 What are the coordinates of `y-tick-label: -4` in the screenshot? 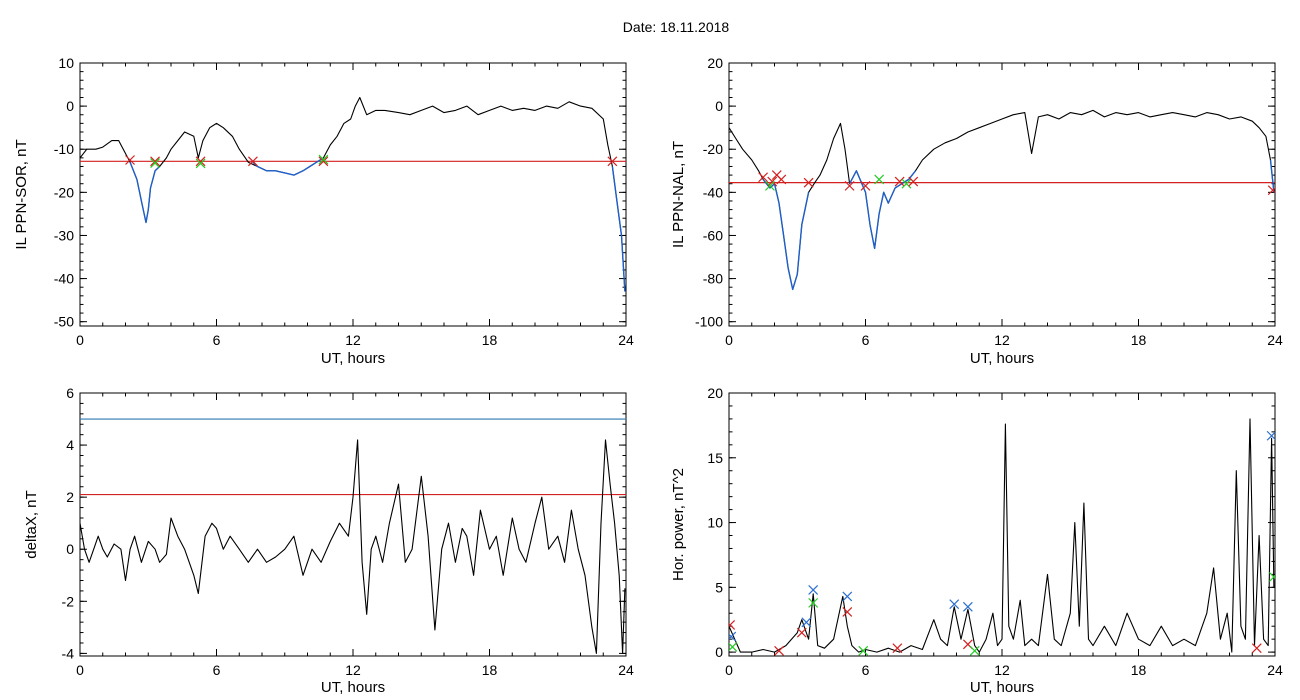 It's located at (68, 653).